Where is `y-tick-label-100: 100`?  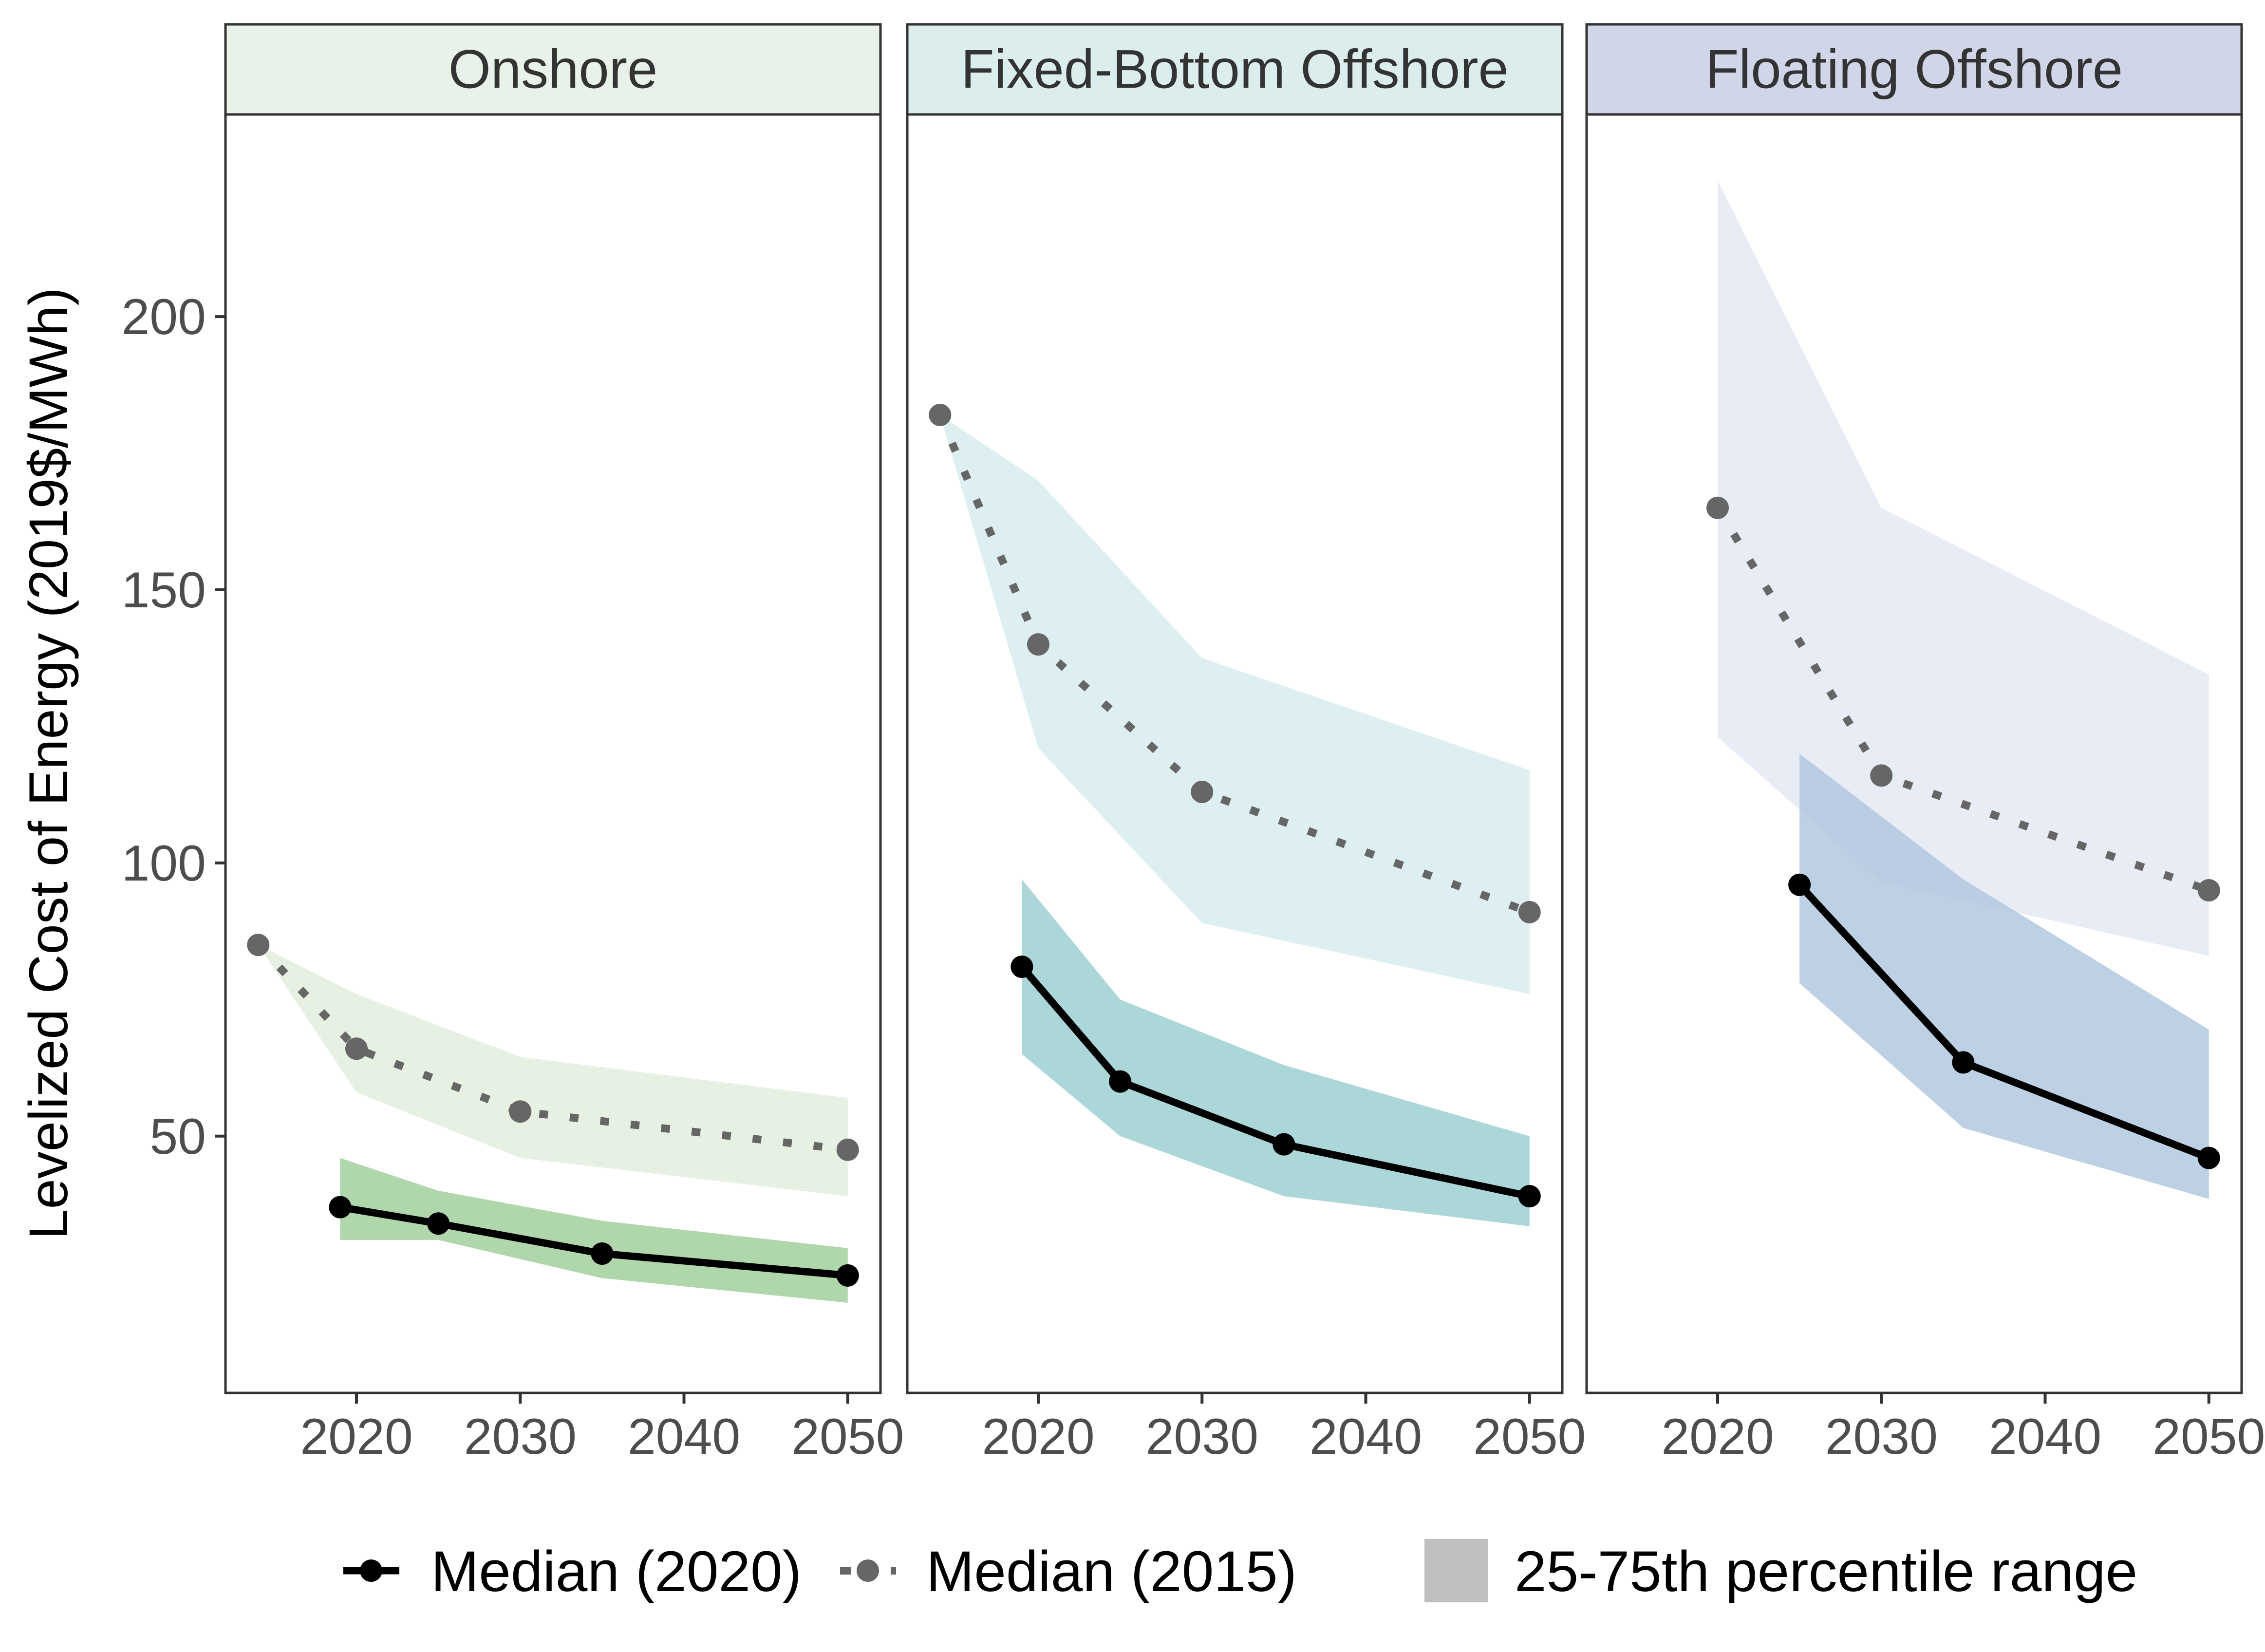
y-tick-label-100: 100 is located at coordinates (163, 864).